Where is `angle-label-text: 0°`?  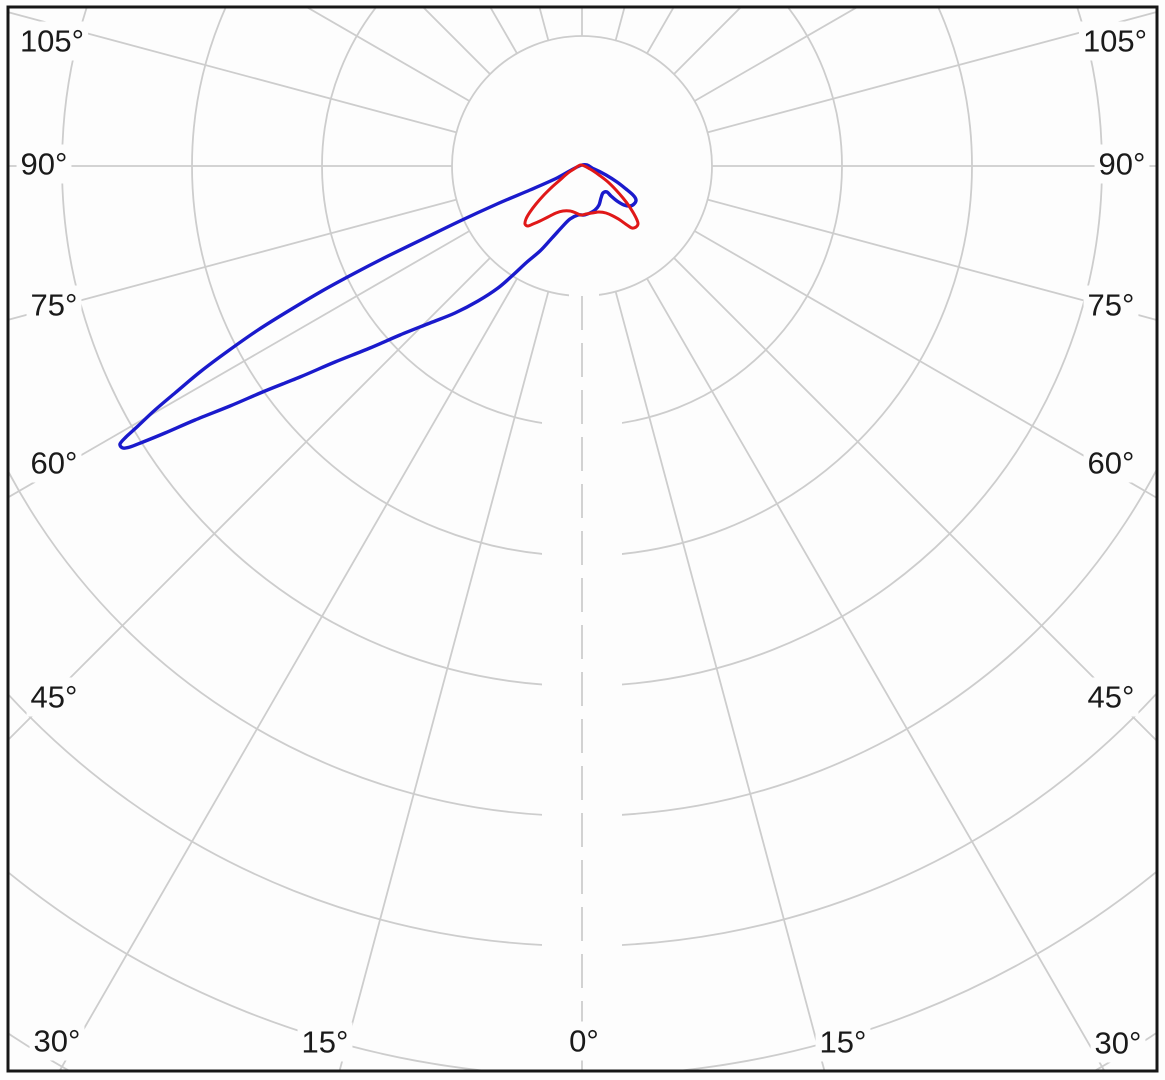 angle-label-text: 0° is located at coordinates (584, 1041).